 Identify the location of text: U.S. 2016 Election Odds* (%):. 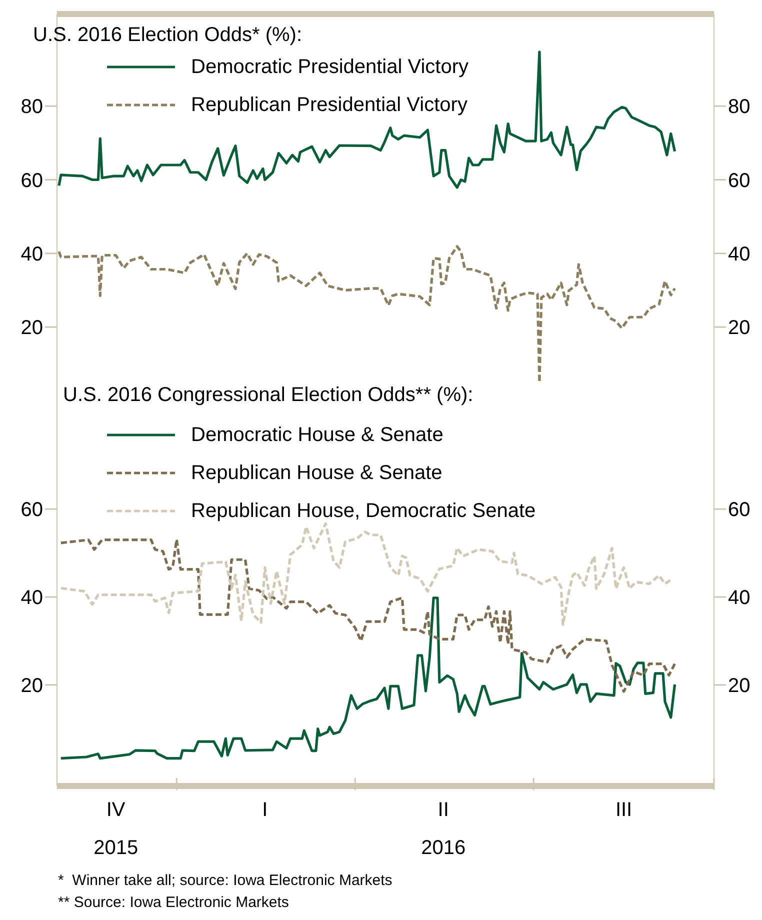
(167, 35).